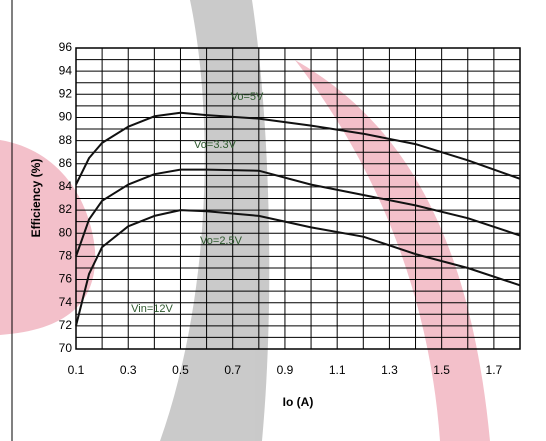 The width and height of the screenshot is (546, 441). What do you see at coordinates (66, 232) in the screenshot?
I see `y-tick-label: 80` at bounding box center [66, 232].